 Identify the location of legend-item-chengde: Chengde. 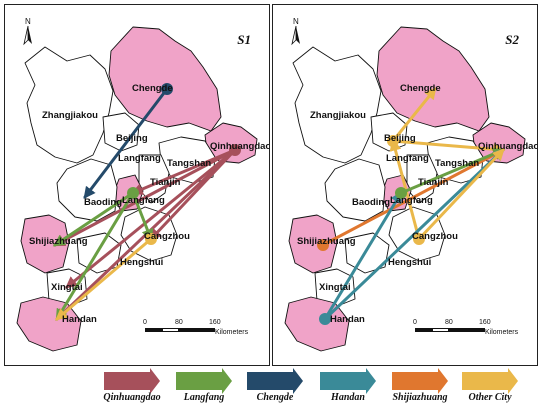
(275, 386).